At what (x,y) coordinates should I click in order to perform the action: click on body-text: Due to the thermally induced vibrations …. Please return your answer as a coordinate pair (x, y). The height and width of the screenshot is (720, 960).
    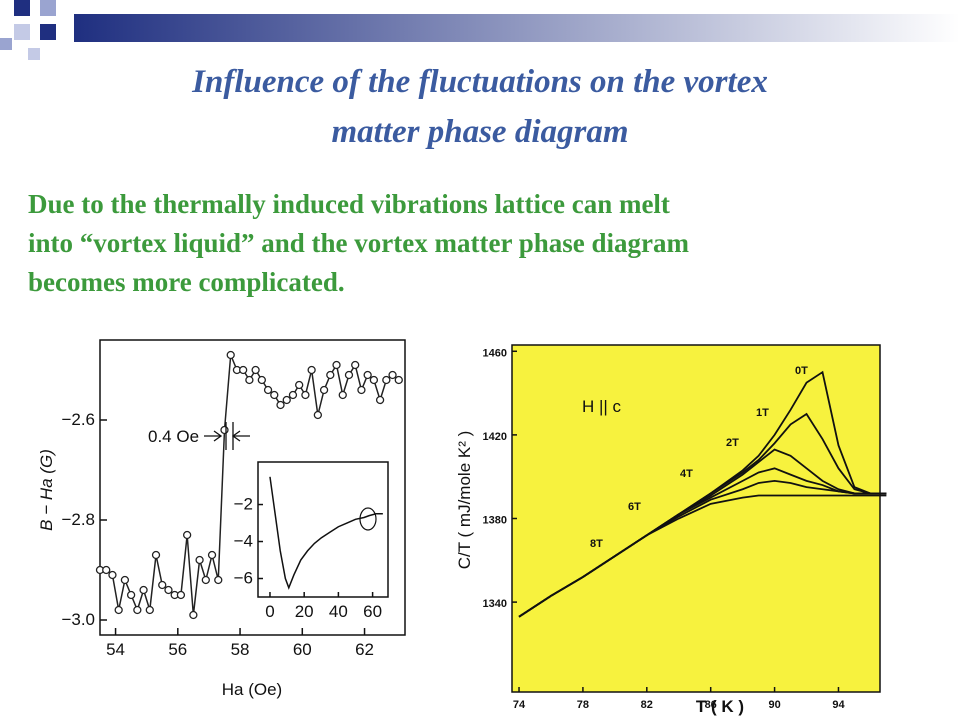
    Looking at the image, I should click on (349, 204).